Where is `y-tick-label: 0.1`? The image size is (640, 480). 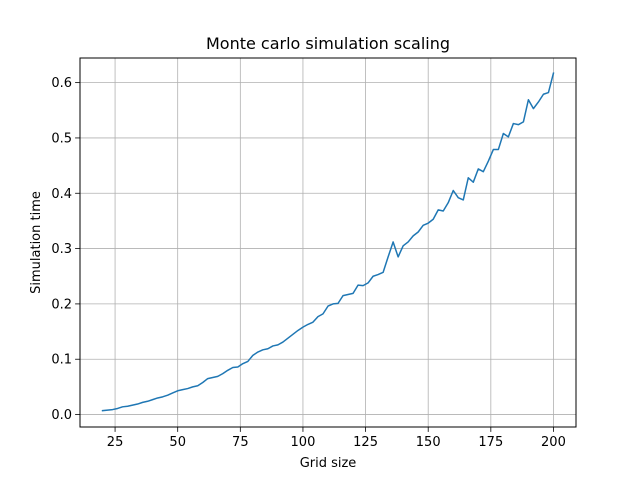
y-tick-label: 0.1 is located at coordinates (61, 360).